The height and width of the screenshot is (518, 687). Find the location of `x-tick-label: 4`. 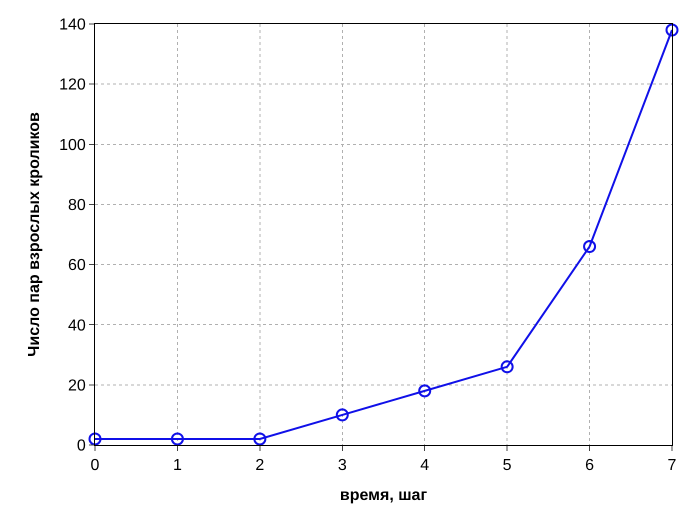

x-tick-label: 4 is located at coordinates (425, 465).